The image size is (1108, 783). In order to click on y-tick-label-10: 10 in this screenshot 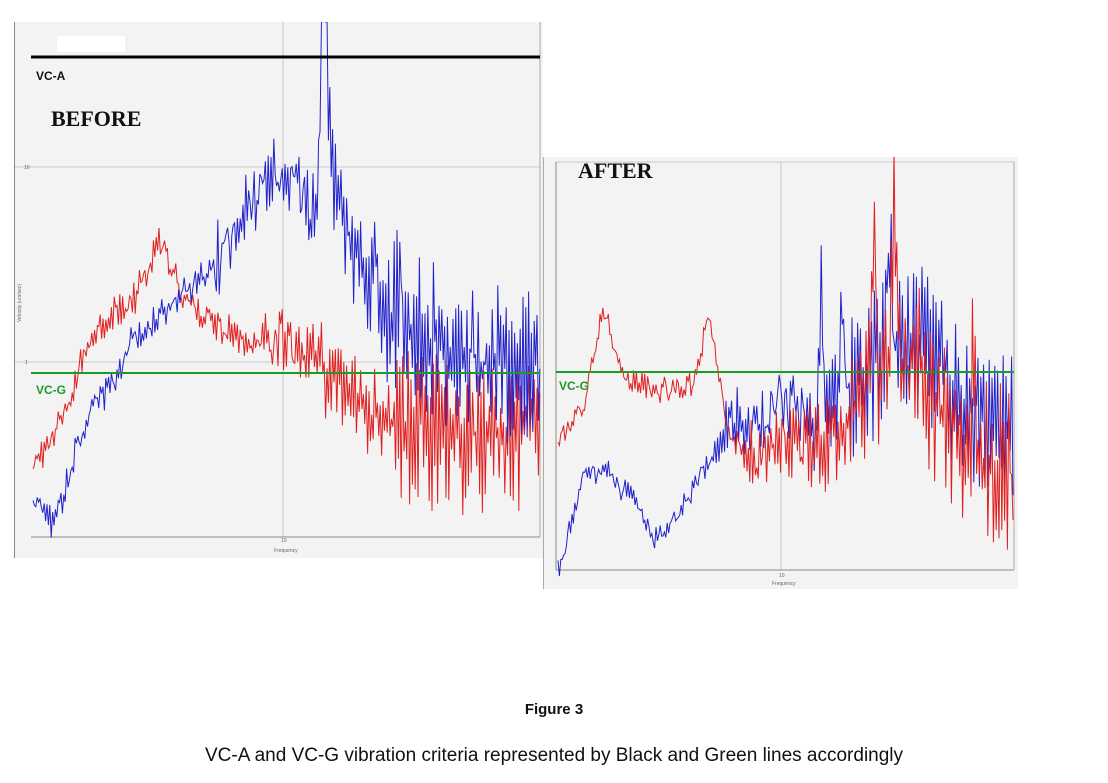, I will do `click(27, 168)`.